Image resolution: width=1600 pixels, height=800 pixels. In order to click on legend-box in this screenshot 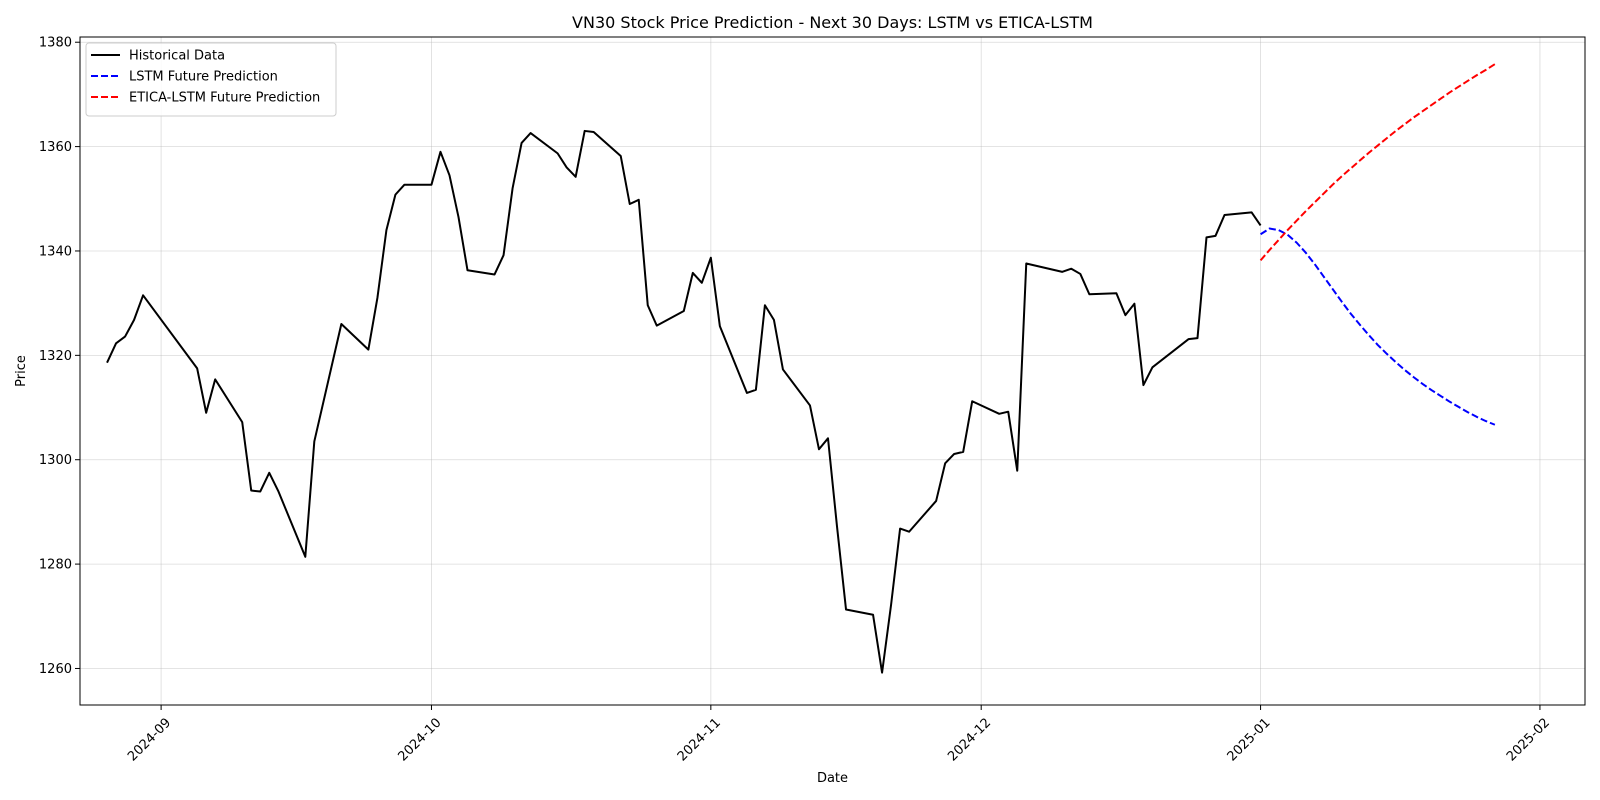, I will do `click(211, 79)`.